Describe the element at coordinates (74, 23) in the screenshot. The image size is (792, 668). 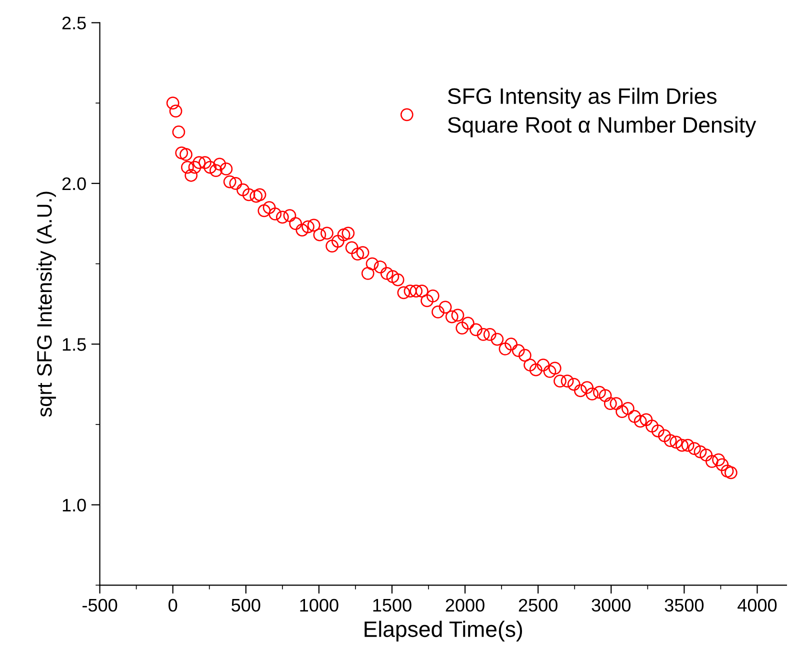
I see `y-tick-label: 2.5` at that location.